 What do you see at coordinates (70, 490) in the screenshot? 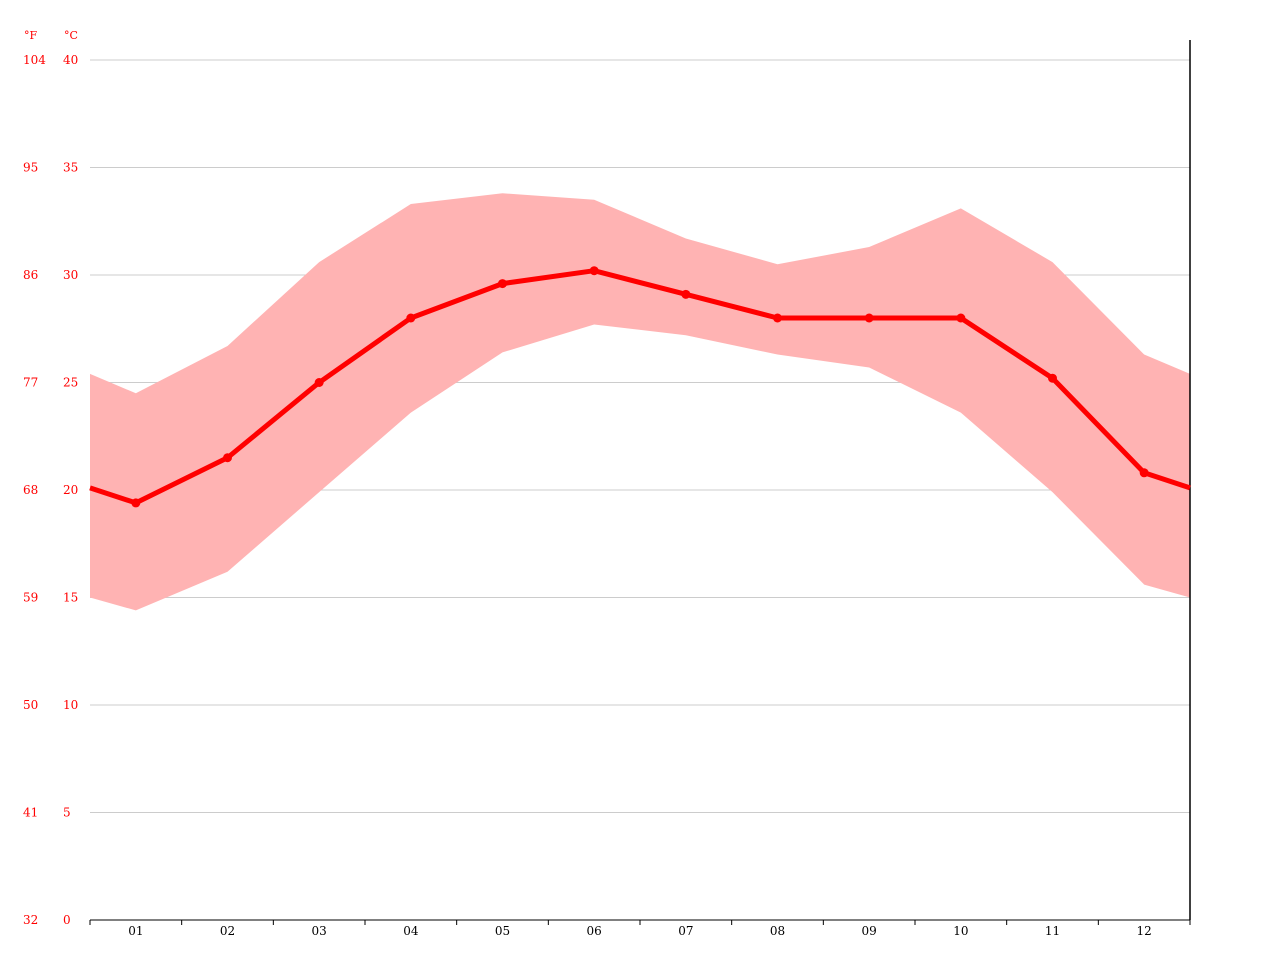
I see `y-tick-label-celsius: 20` at bounding box center [70, 490].